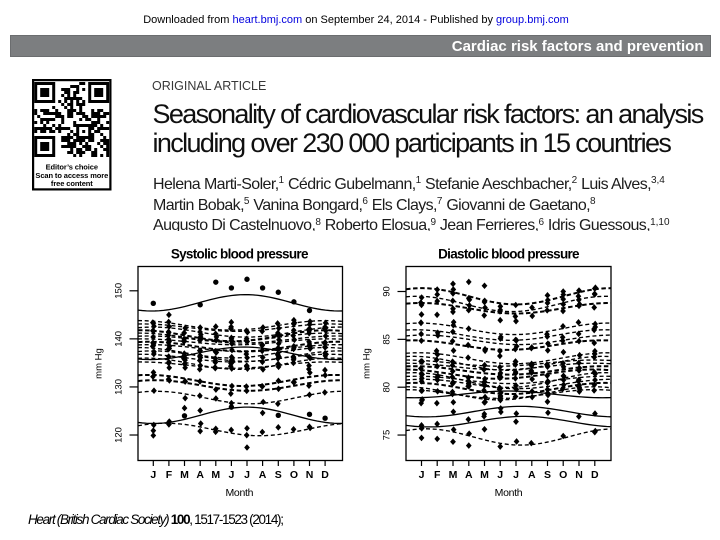  What do you see at coordinates (72, 183) in the screenshot?
I see `svg-text: free content` at bounding box center [72, 183].